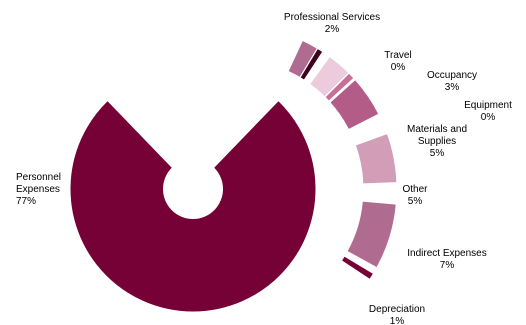 Image resolution: width=526 pixels, height=325 pixels. What do you see at coordinates (397, 309) in the screenshot?
I see `label-line: Depreciation` at bounding box center [397, 309].